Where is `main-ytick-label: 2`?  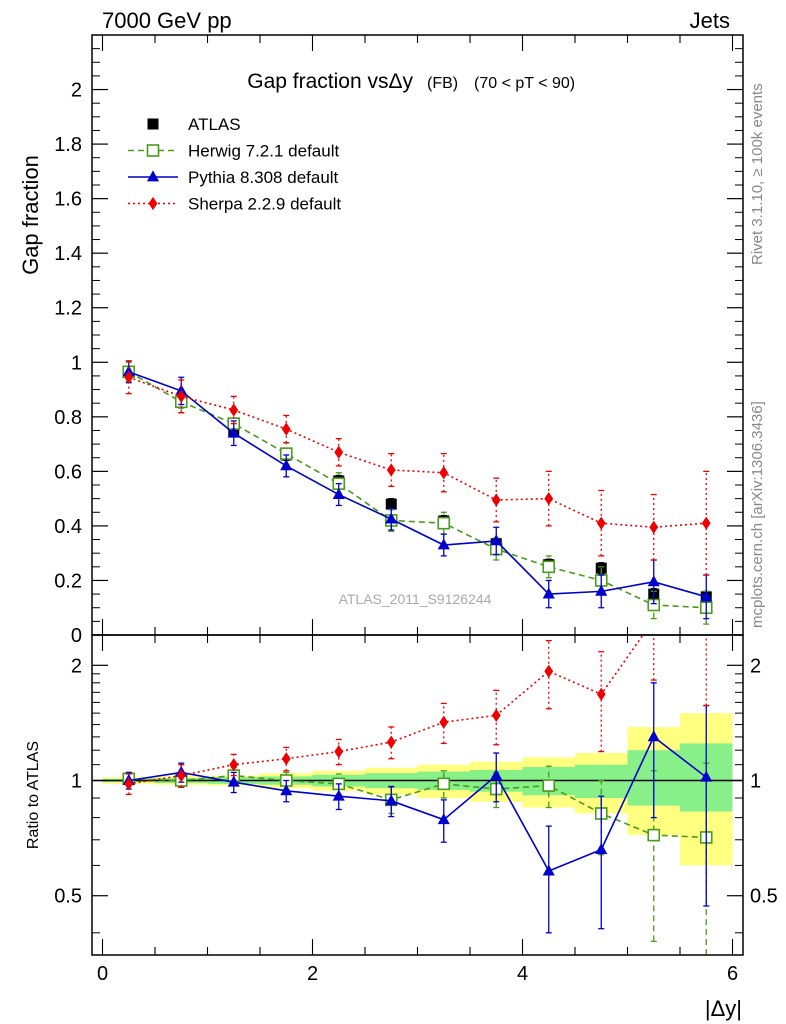 main-ytick-label: 2 is located at coordinates (76, 91).